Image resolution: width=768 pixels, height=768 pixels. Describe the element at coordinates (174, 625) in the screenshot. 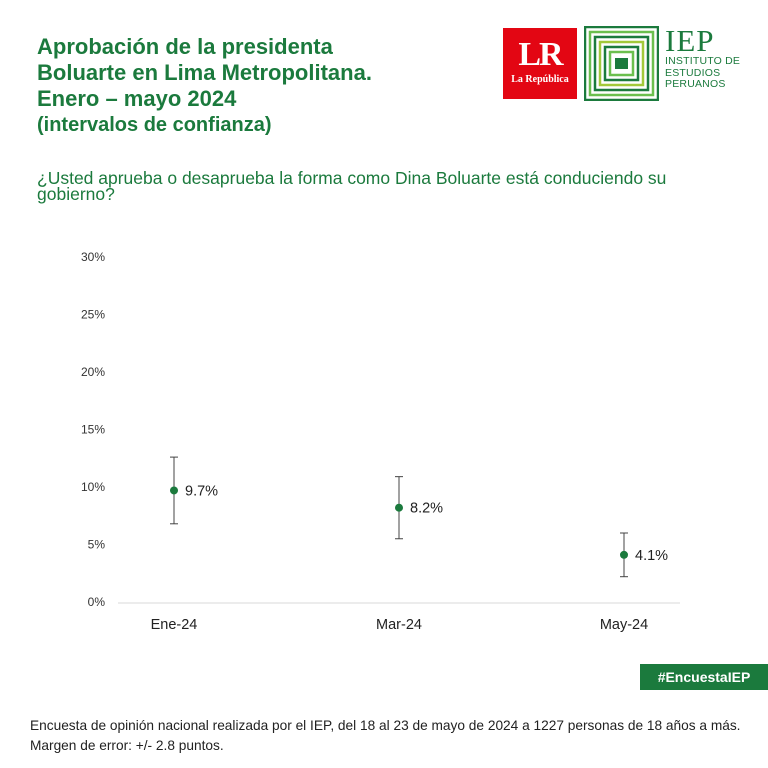

I see `x-tick-label: Ene-24` at that location.